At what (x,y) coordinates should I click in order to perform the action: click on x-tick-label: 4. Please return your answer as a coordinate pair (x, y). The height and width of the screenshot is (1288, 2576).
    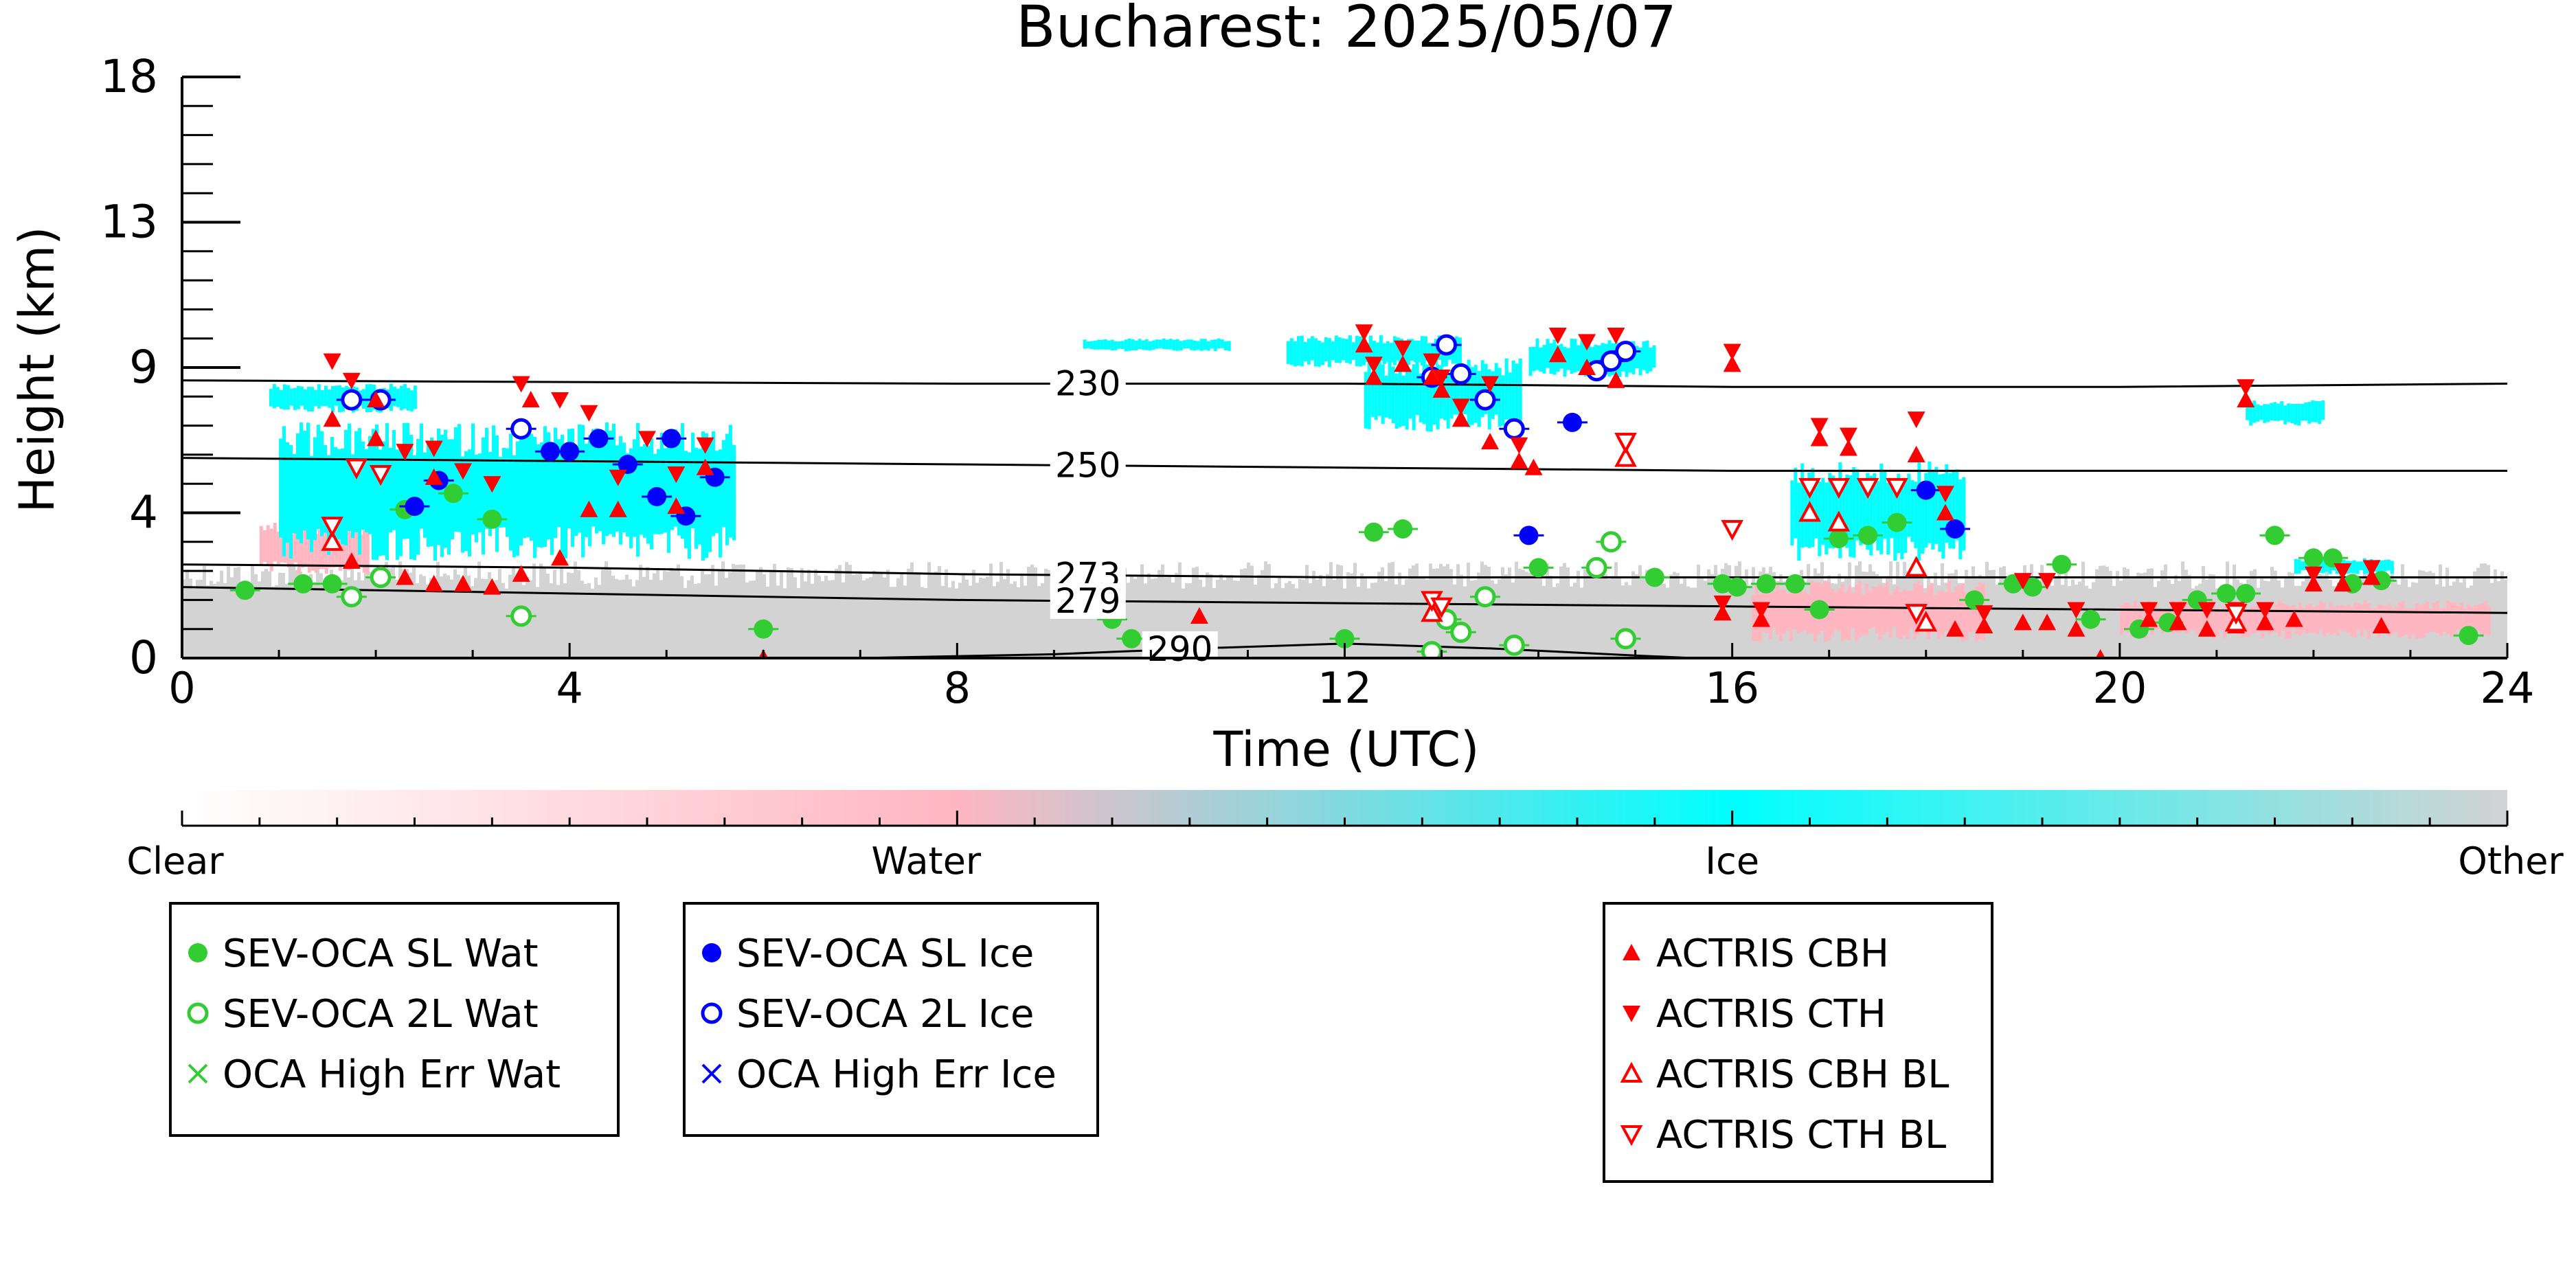
    Looking at the image, I should click on (569, 688).